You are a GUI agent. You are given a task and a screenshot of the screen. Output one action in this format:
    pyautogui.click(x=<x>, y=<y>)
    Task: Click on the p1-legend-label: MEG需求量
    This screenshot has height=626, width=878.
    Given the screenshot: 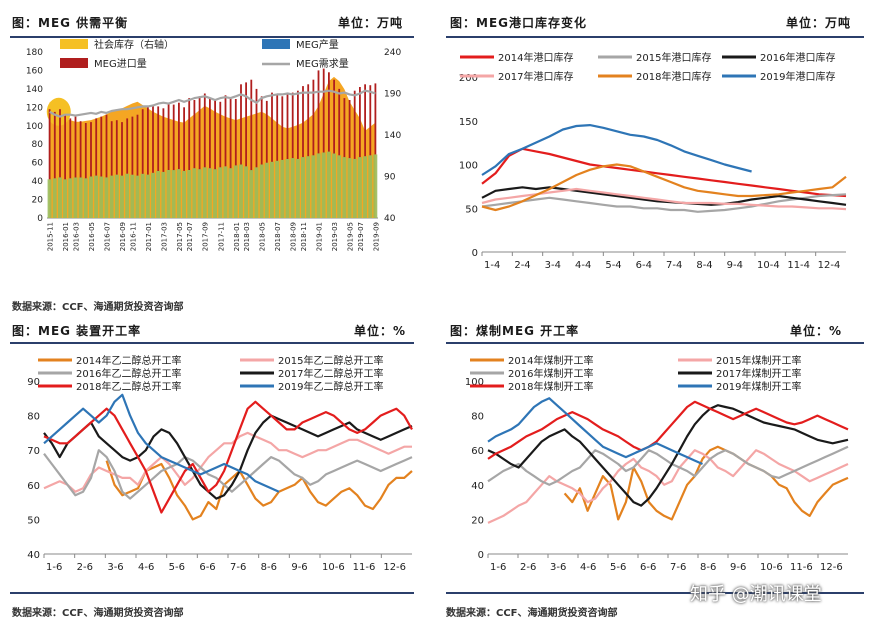 What is the action you would take?
    pyautogui.click(x=322, y=64)
    